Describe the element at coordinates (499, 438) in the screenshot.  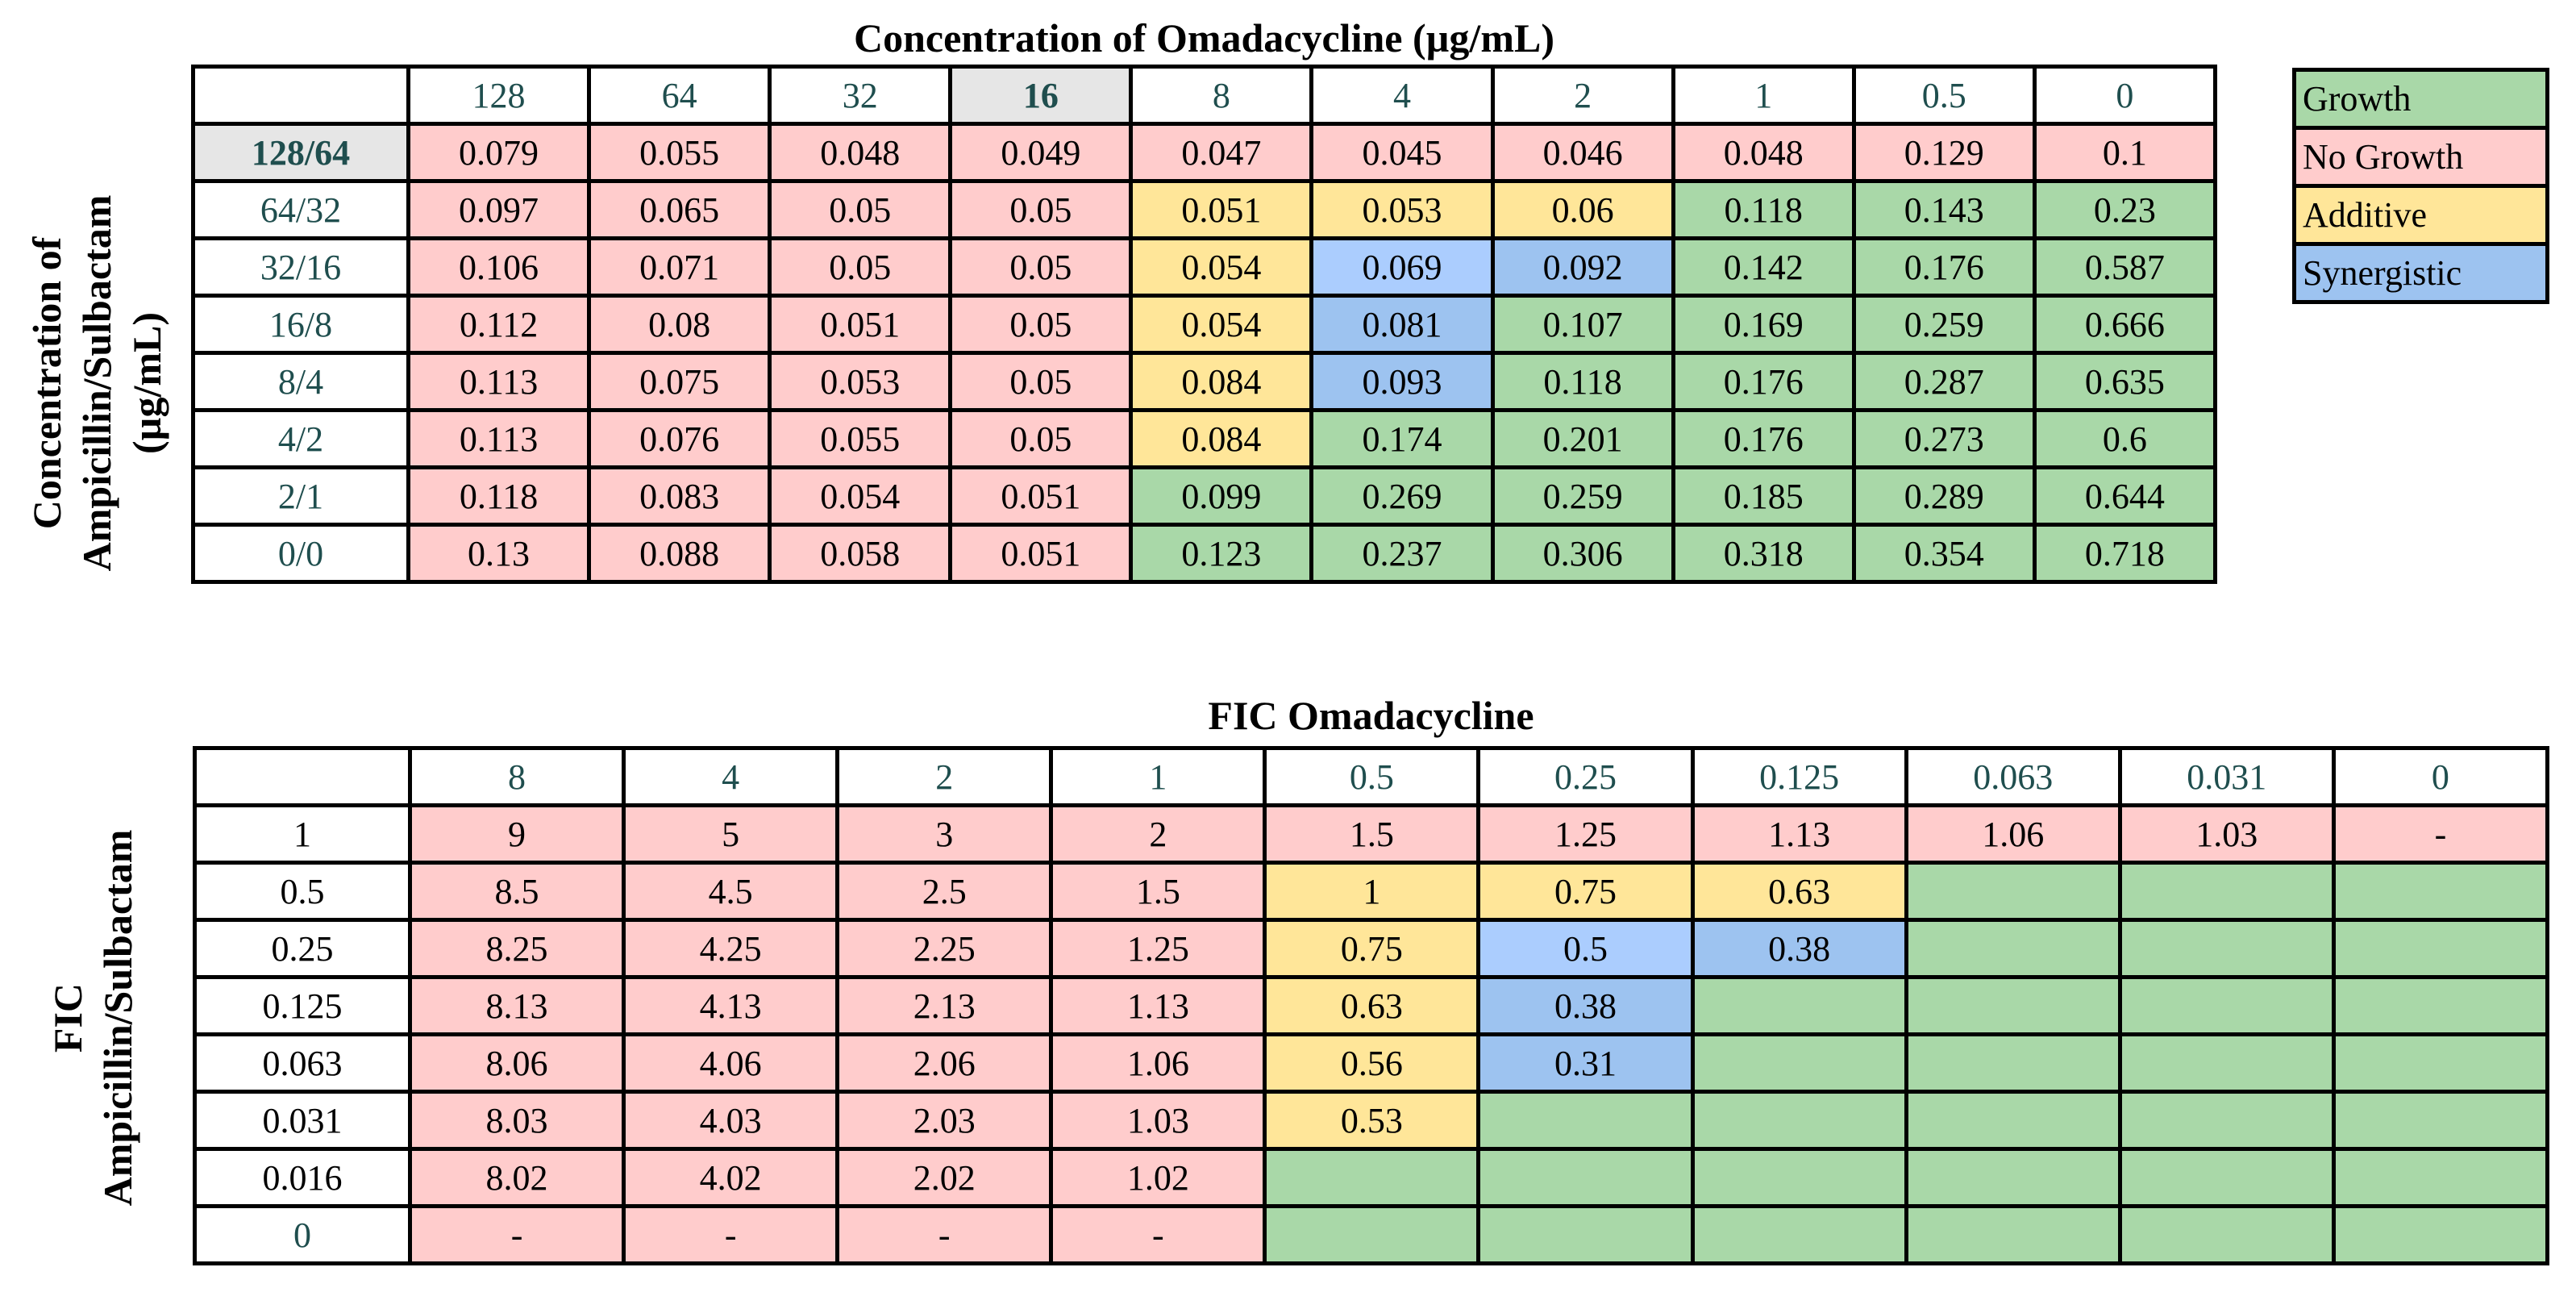
I see `data-cell: 0.113` at that location.